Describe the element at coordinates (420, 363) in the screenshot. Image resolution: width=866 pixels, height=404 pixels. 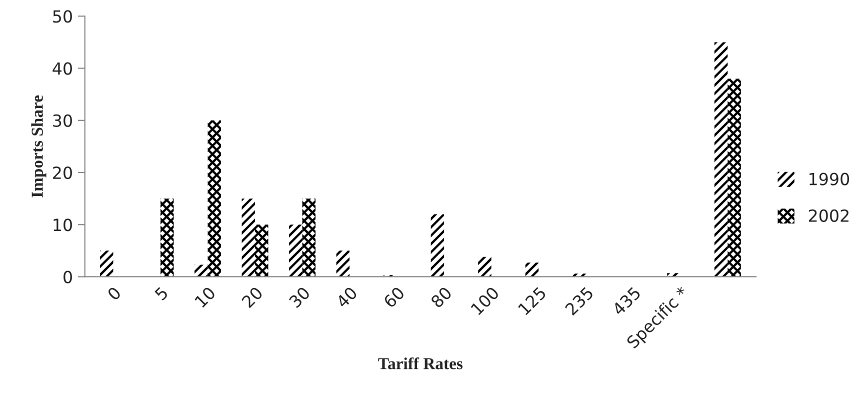
I see `x-axis-title: Tariff Rates` at that location.